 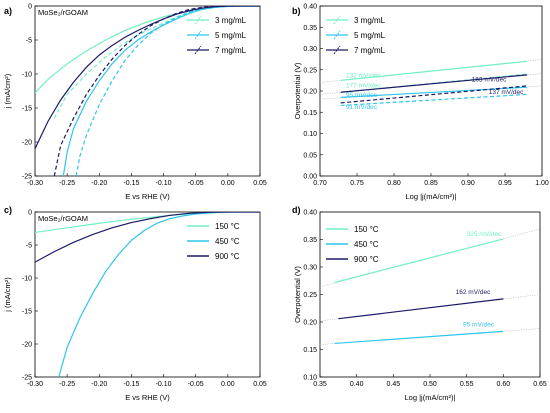 What do you see at coordinates (310, 155) in the screenshot?
I see `y-tick-label: 0.05` at bounding box center [310, 155].